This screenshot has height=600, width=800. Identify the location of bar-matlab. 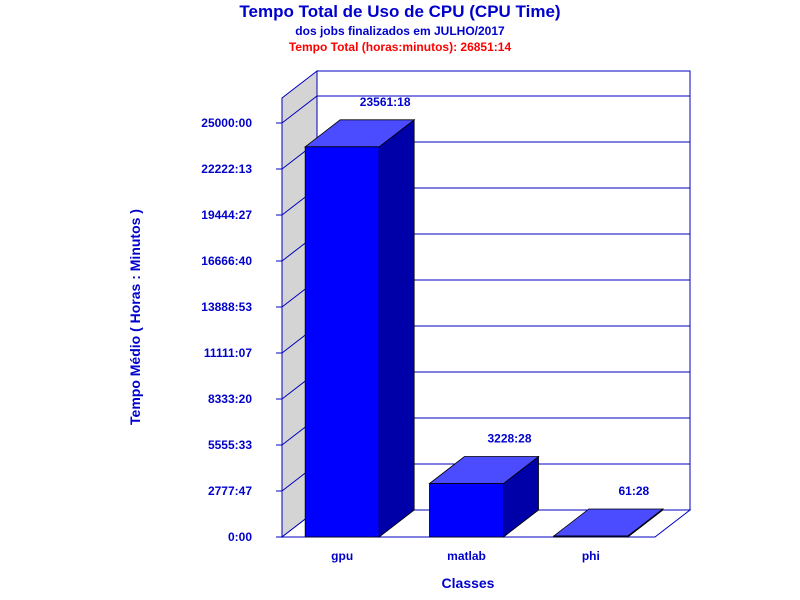
(484, 496).